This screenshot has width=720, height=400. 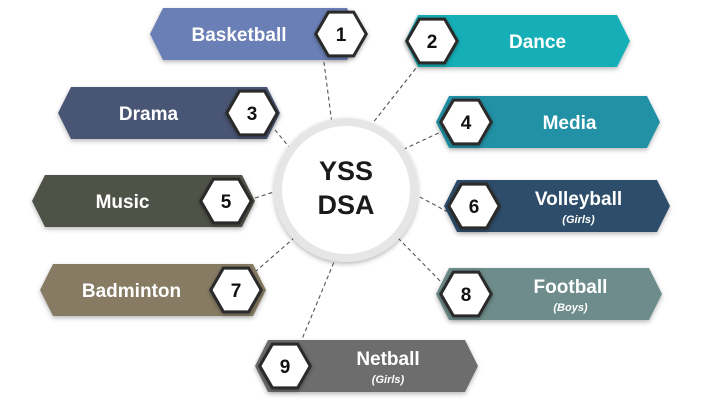 I want to click on center-circle-inner, so click(x=346, y=190).